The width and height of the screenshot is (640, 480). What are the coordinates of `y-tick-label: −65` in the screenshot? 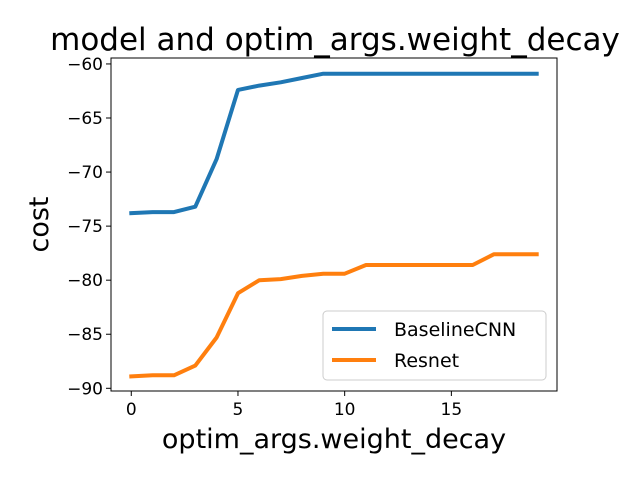 It's located at (85, 119).